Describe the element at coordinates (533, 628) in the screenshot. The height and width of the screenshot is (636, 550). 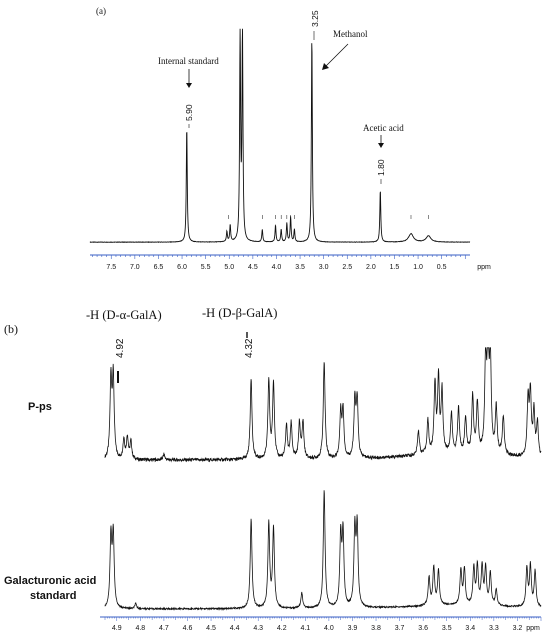
I see `axis-b-unit: ppm` at that location.